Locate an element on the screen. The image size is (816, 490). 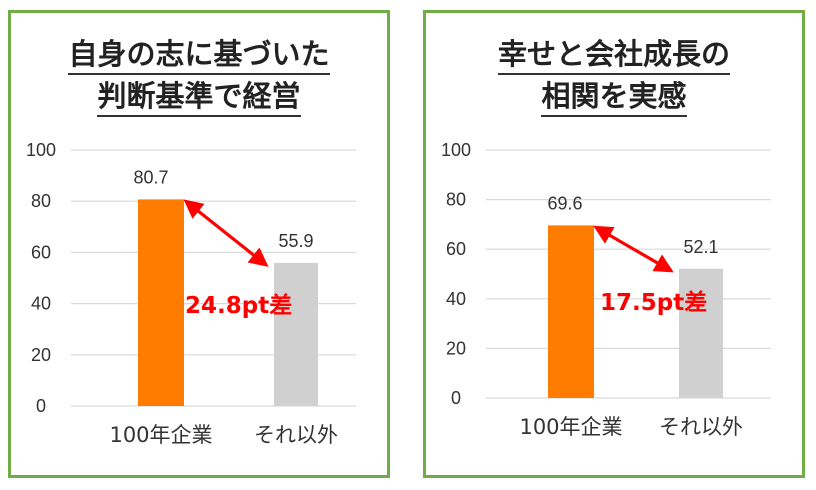
chart-title-line-1: 幸せと会社成長の is located at coordinates (613, 55).